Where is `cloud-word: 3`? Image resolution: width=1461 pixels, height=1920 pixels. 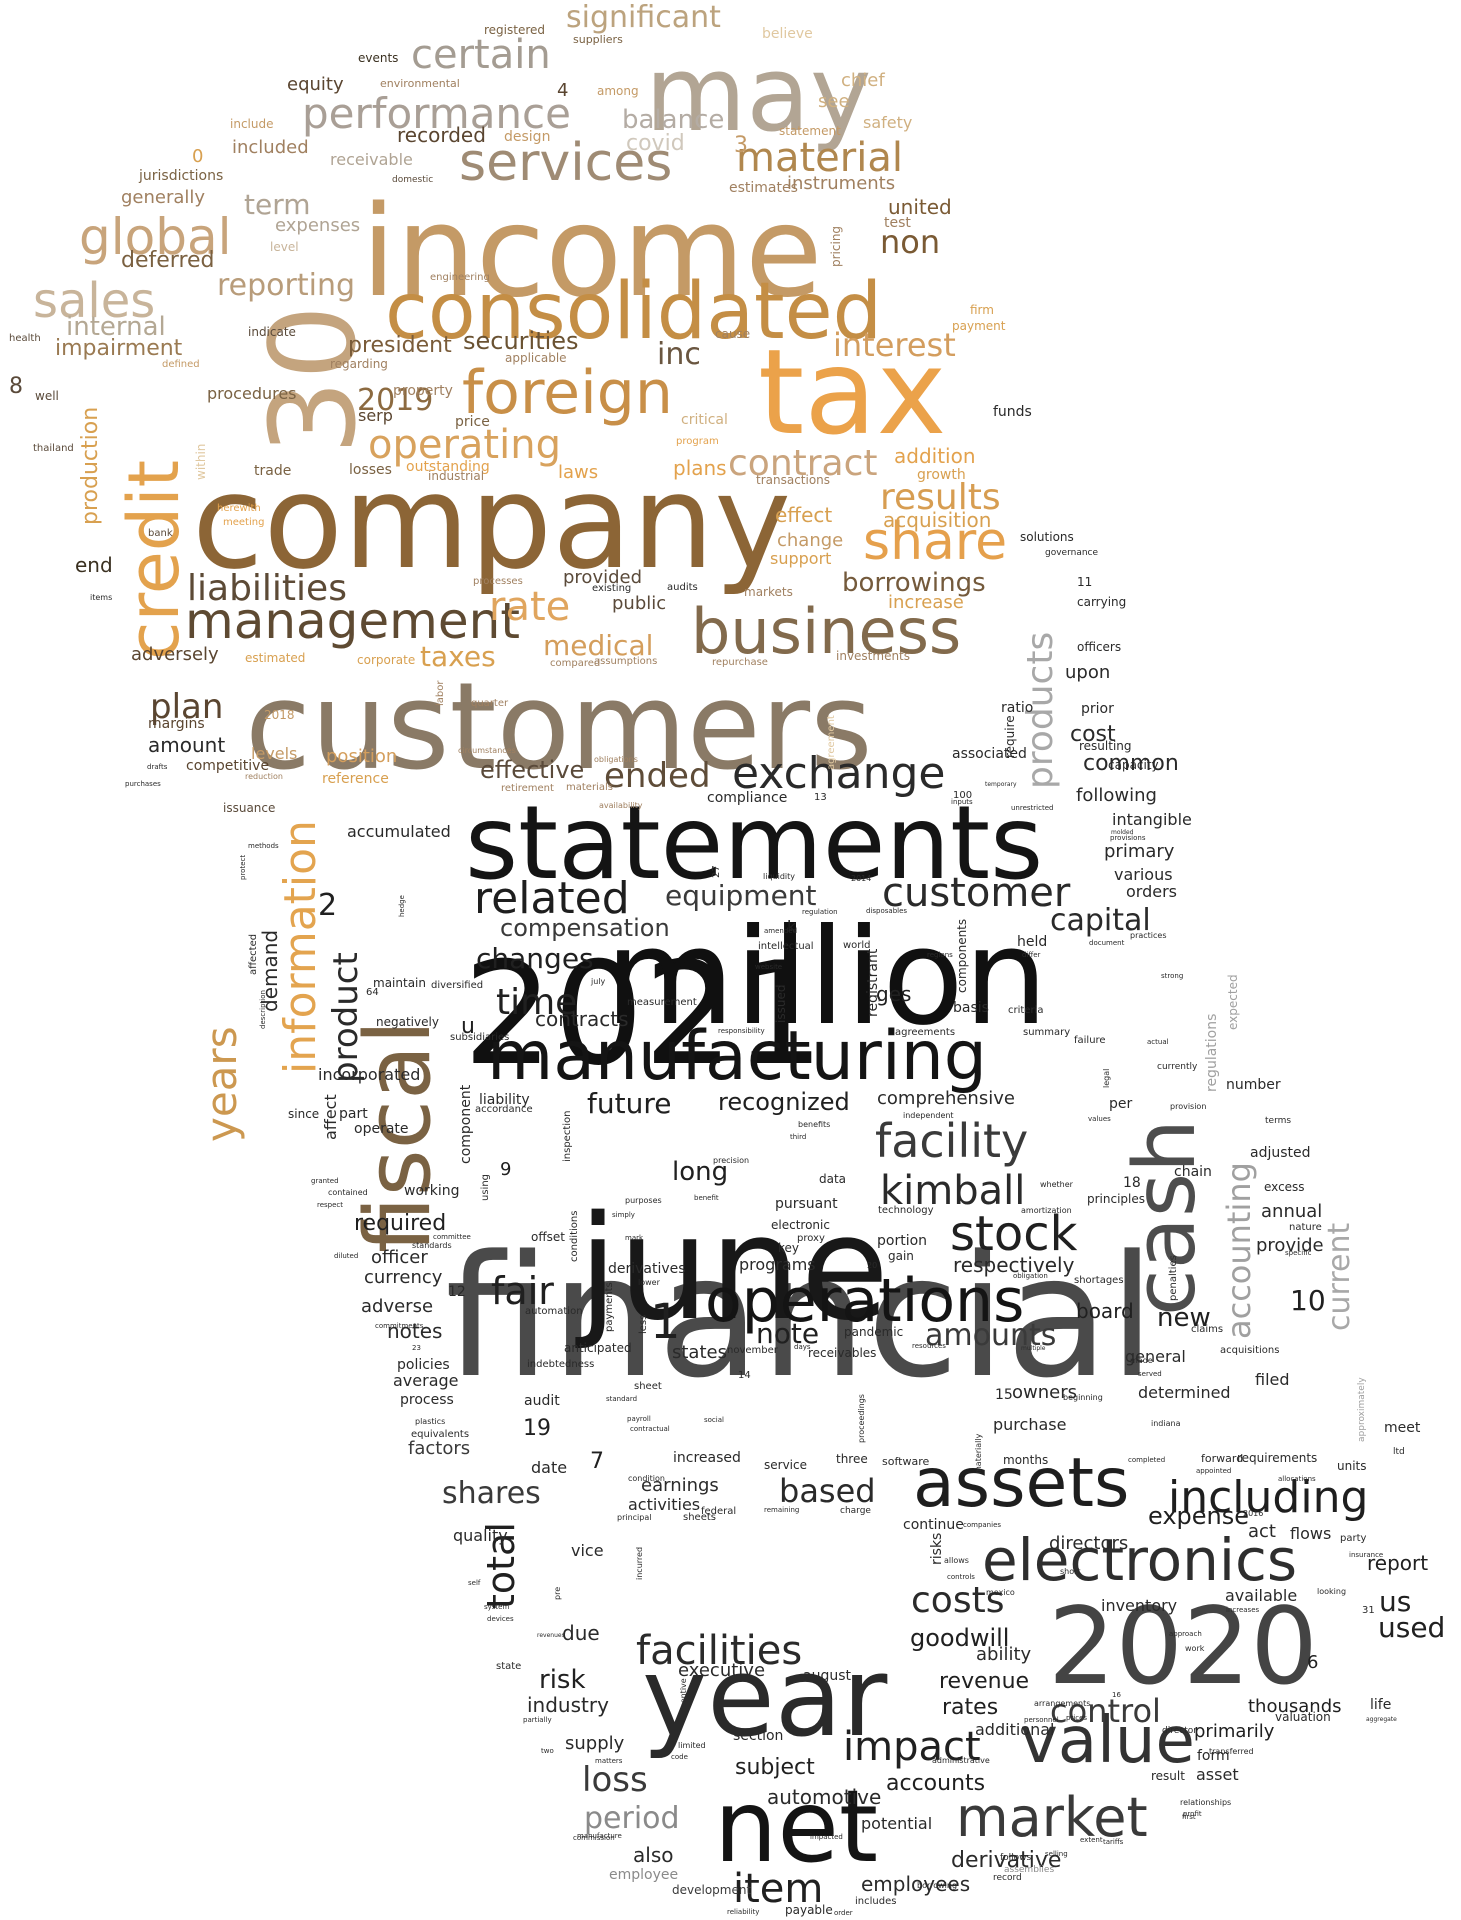 cloud-word: 3 is located at coordinates (741, 145).